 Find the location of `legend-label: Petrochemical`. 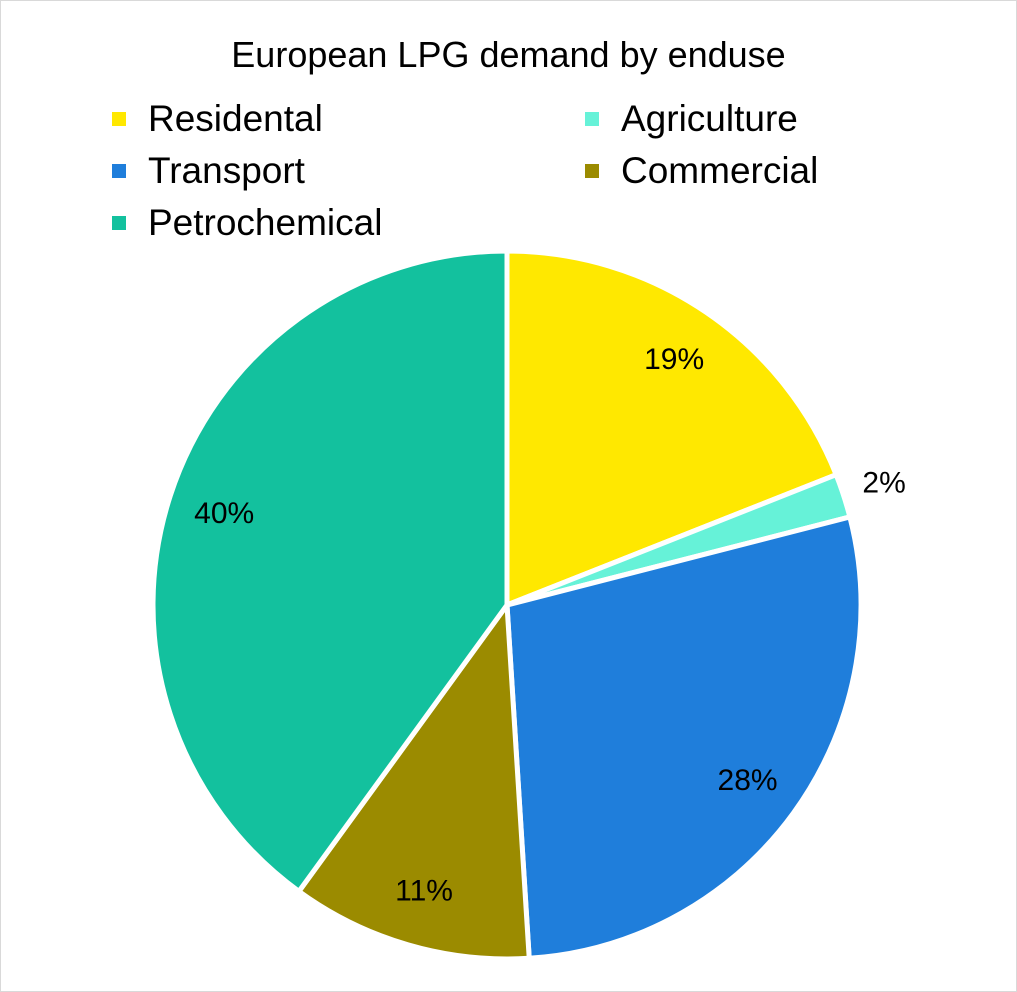

legend-label: Petrochemical is located at coordinates (265, 222).